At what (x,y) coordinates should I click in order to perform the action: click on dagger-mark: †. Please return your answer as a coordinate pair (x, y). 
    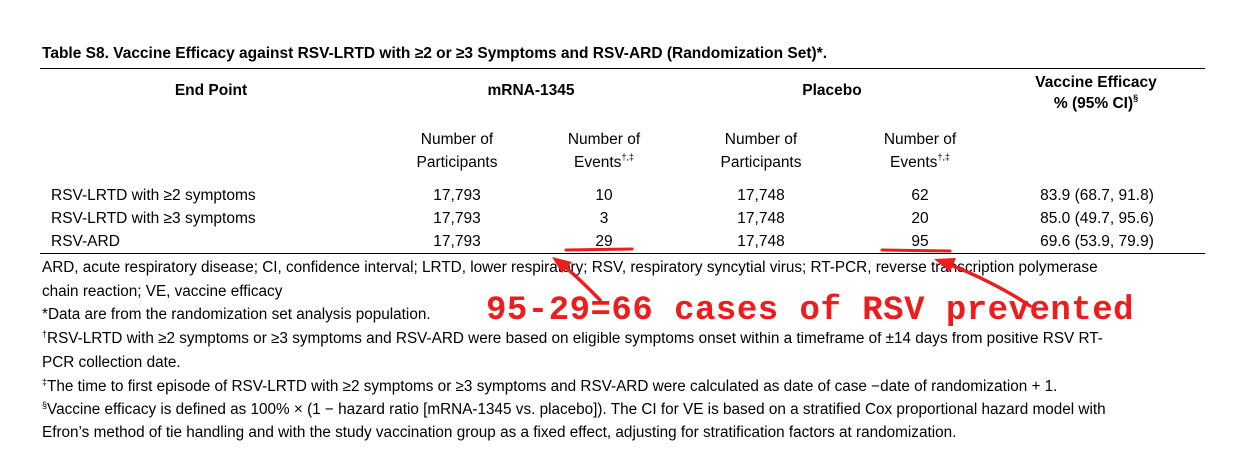
    Looking at the image, I should click on (45, 334).